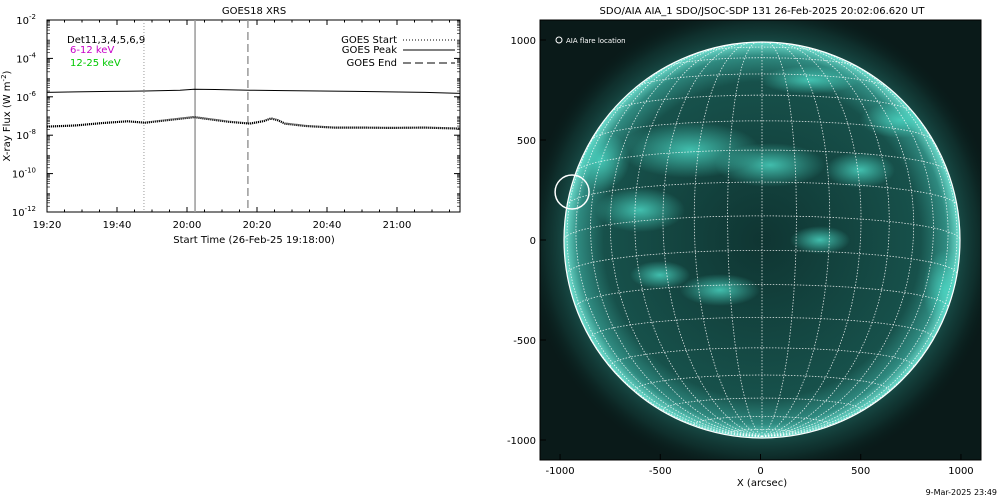 The image size is (1000, 500). What do you see at coordinates (596, 41) in the screenshot?
I see `flare-legend-label: AIA flare location` at bounding box center [596, 41].